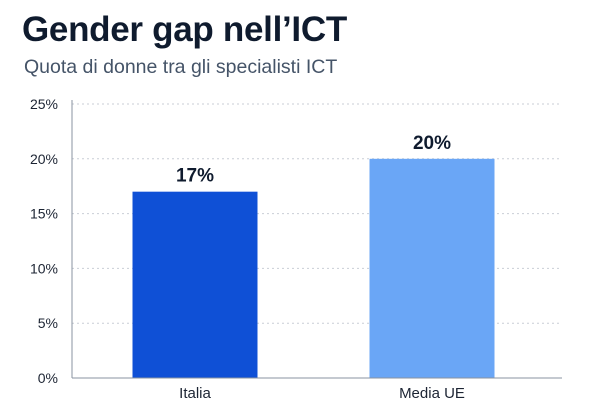 The height and width of the screenshot is (400, 600). I want to click on data-label: 17%, so click(195, 176).